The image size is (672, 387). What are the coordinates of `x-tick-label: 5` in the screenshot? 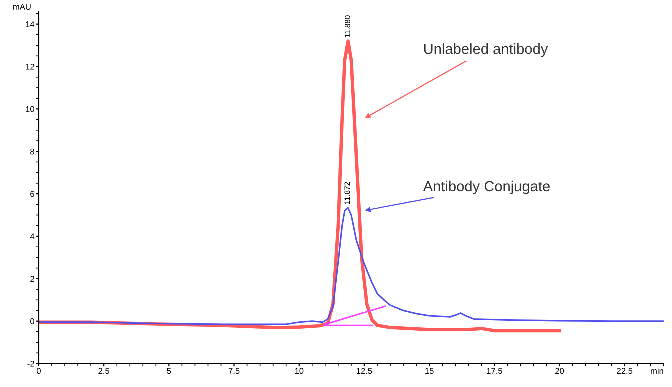 It's located at (169, 371).